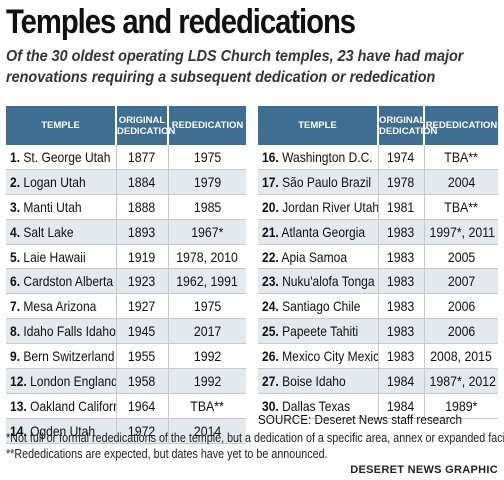 The width and height of the screenshot is (504, 480). Describe the element at coordinates (15, 156) in the screenshot. I see `temple-rank: 1.` at that location.